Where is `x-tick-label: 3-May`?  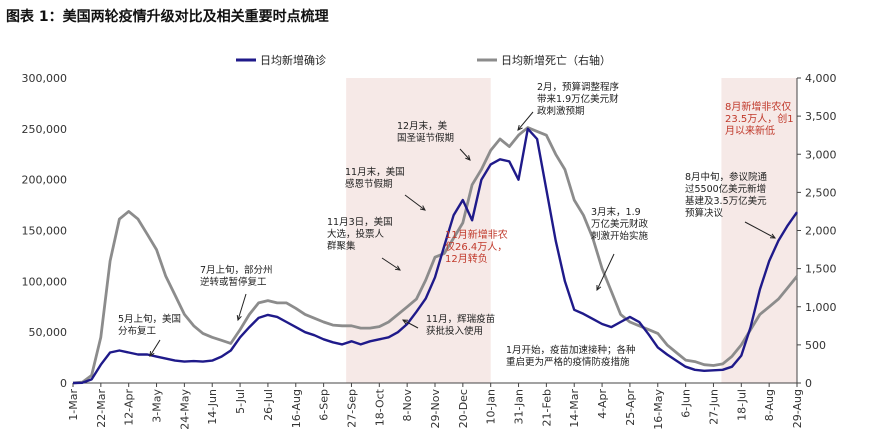
x-tick-label: 3-May is located at coordinates (157, 406).